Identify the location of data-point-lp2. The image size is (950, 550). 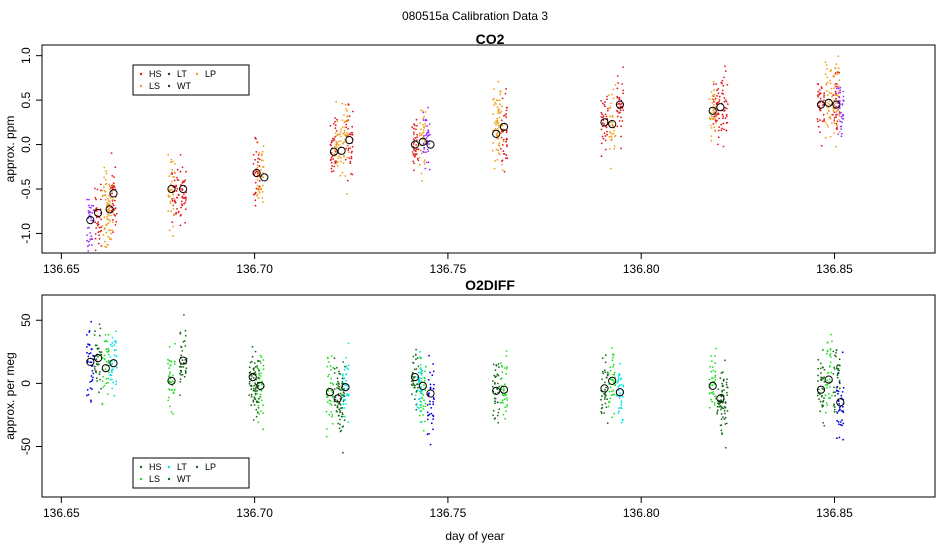
(840, 121).